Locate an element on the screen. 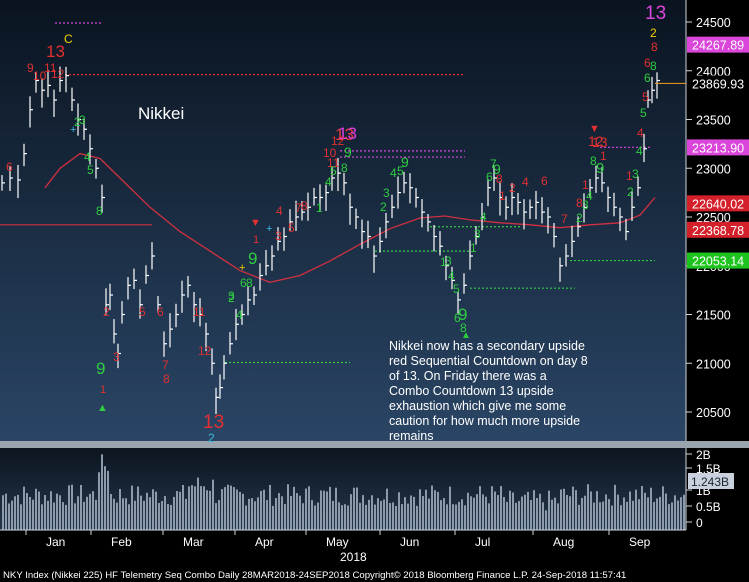  y-tick-label: 23500 is located at coordinates (713, 121).